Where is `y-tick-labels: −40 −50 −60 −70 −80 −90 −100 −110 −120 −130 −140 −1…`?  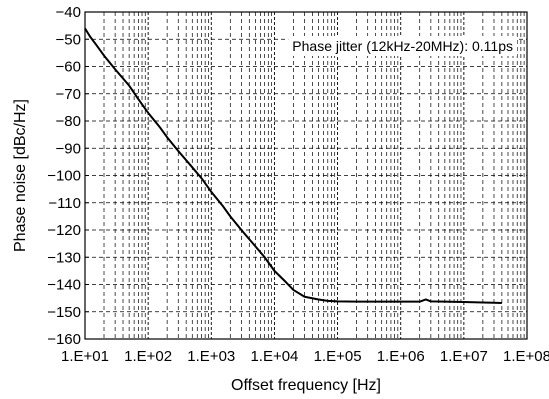
y-tick-labels: −40 −50 −60 −70 −80 −90 −100 −110 −120 −130 −140 −1… is located at coordinates (68, 176).